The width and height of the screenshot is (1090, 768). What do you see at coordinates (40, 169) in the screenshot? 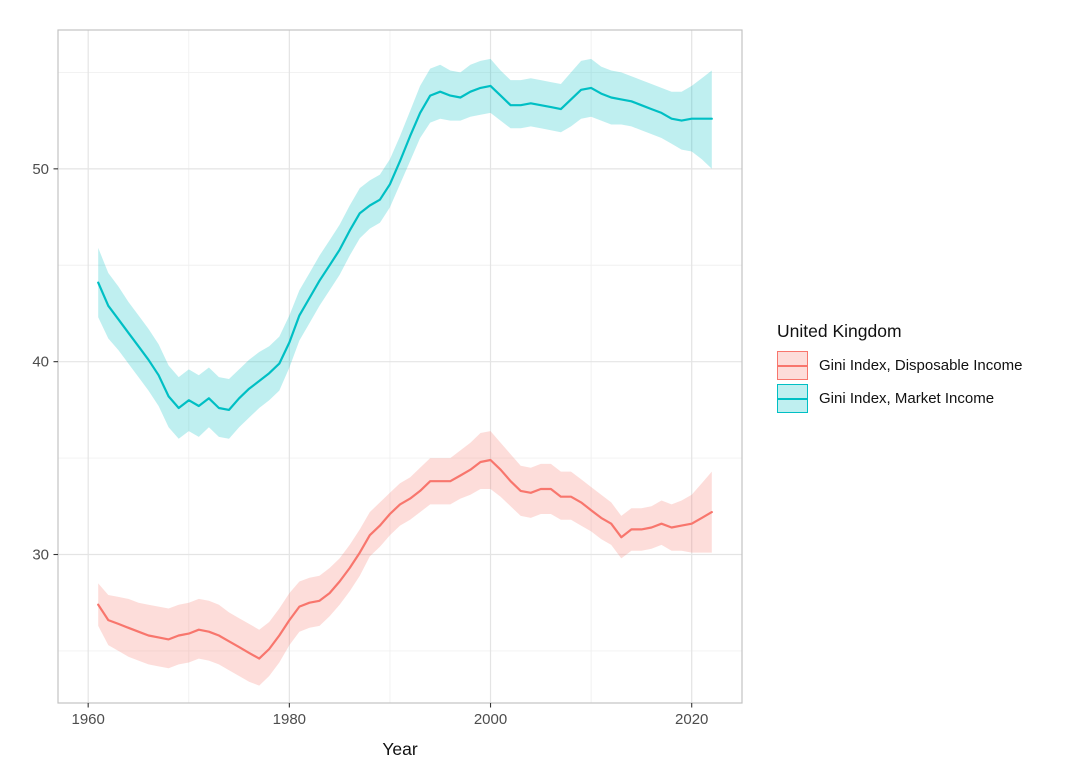
I see `y-tick-label: 50` at bounding box center [40, 169].